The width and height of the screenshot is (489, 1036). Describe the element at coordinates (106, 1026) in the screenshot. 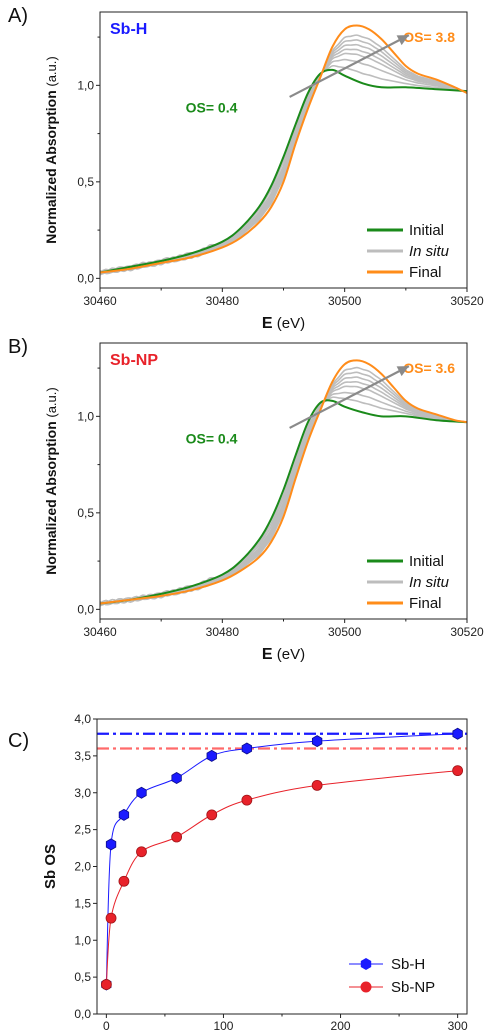

I see `x-tick-label: 0` at that location.